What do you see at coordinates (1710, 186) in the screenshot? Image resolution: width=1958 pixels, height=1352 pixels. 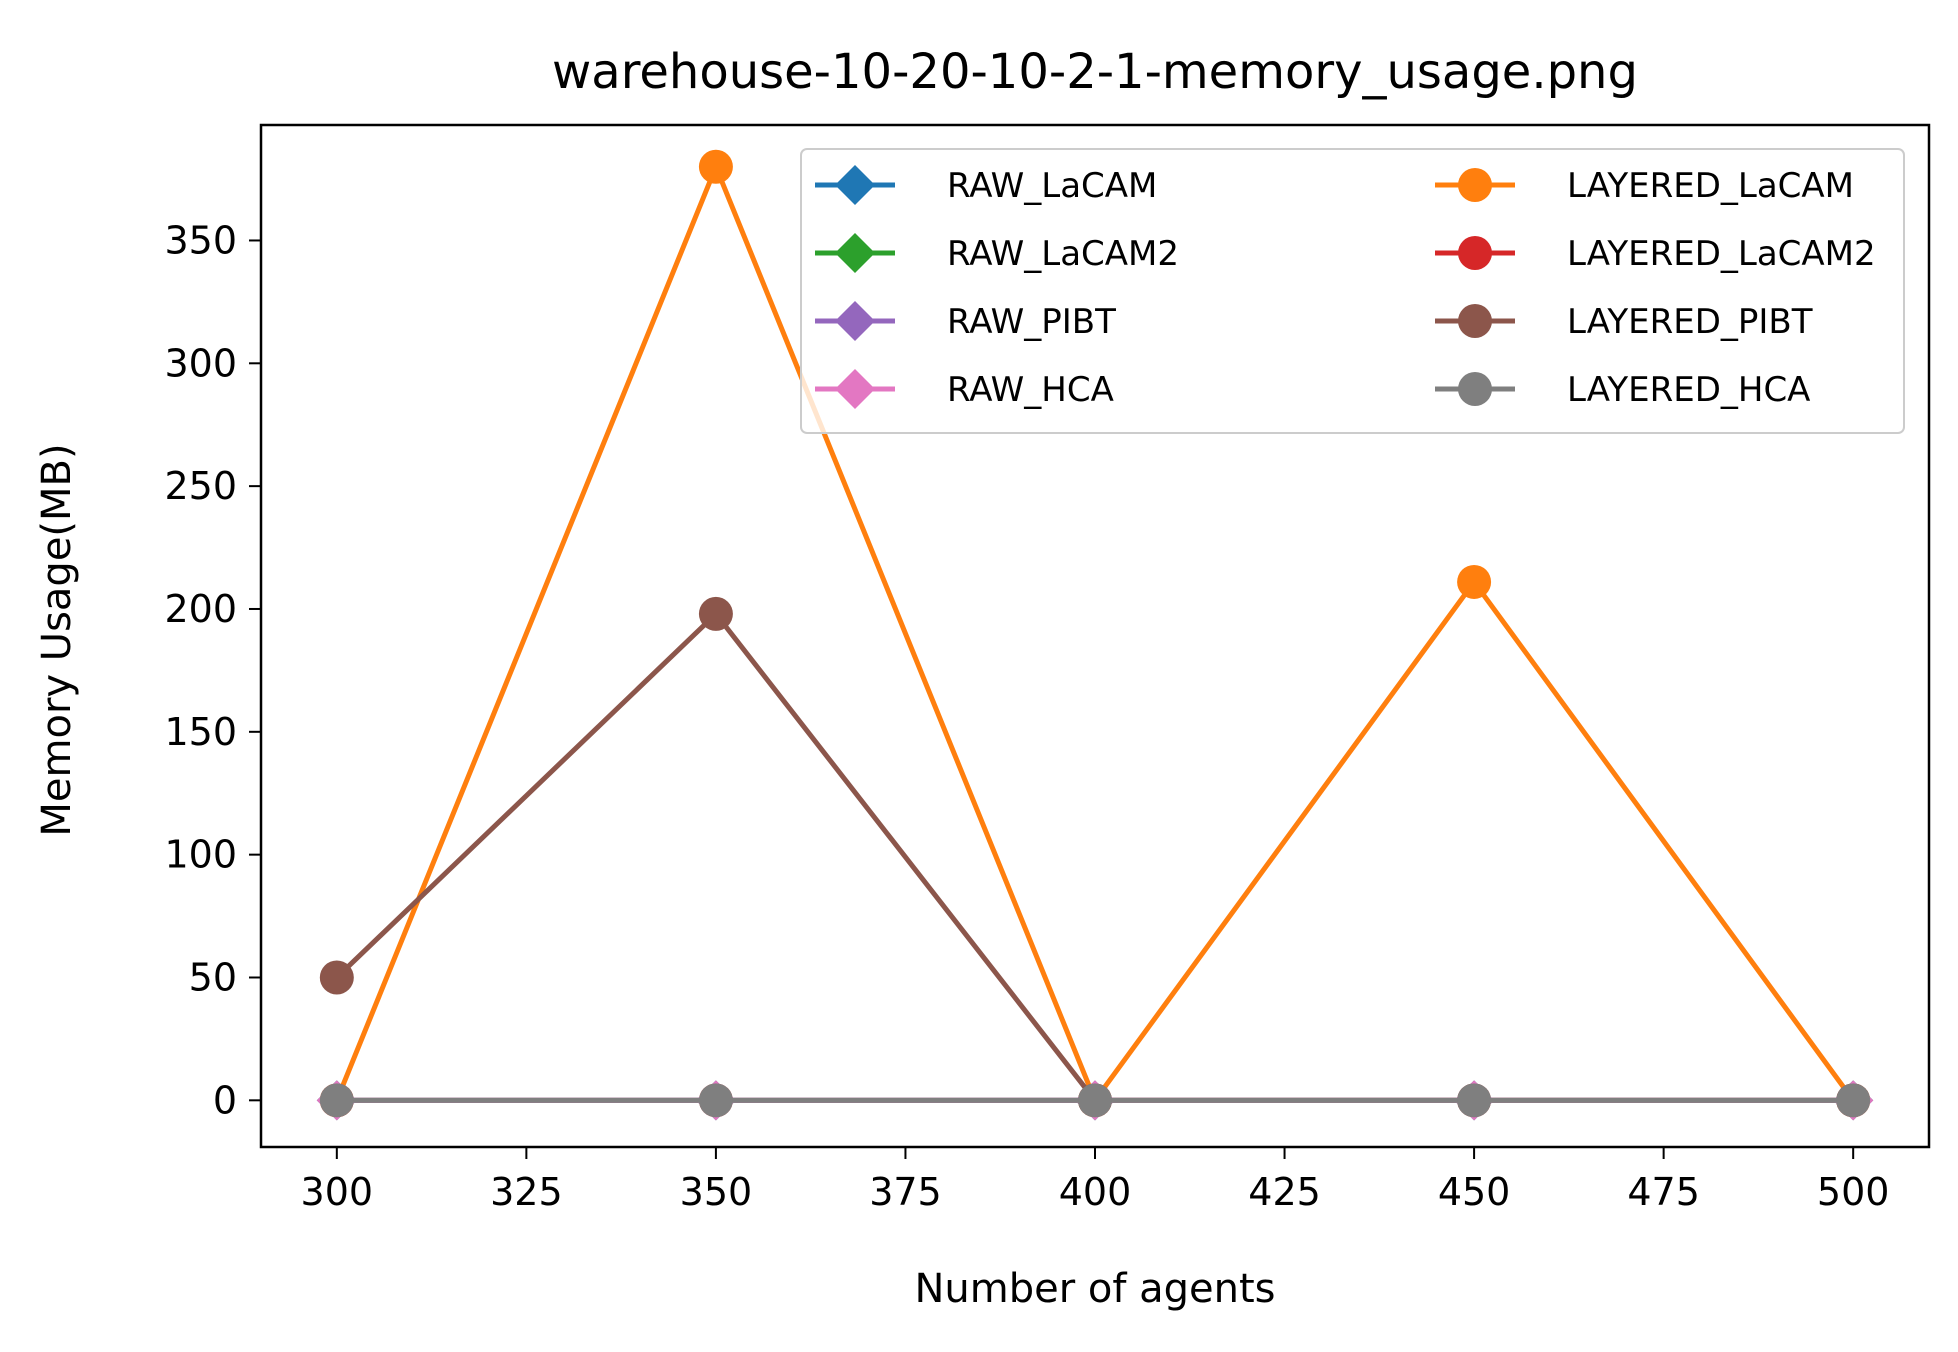 I see `legend-label: LAYERED_LaCAM` at bounding box center [1710, 186].